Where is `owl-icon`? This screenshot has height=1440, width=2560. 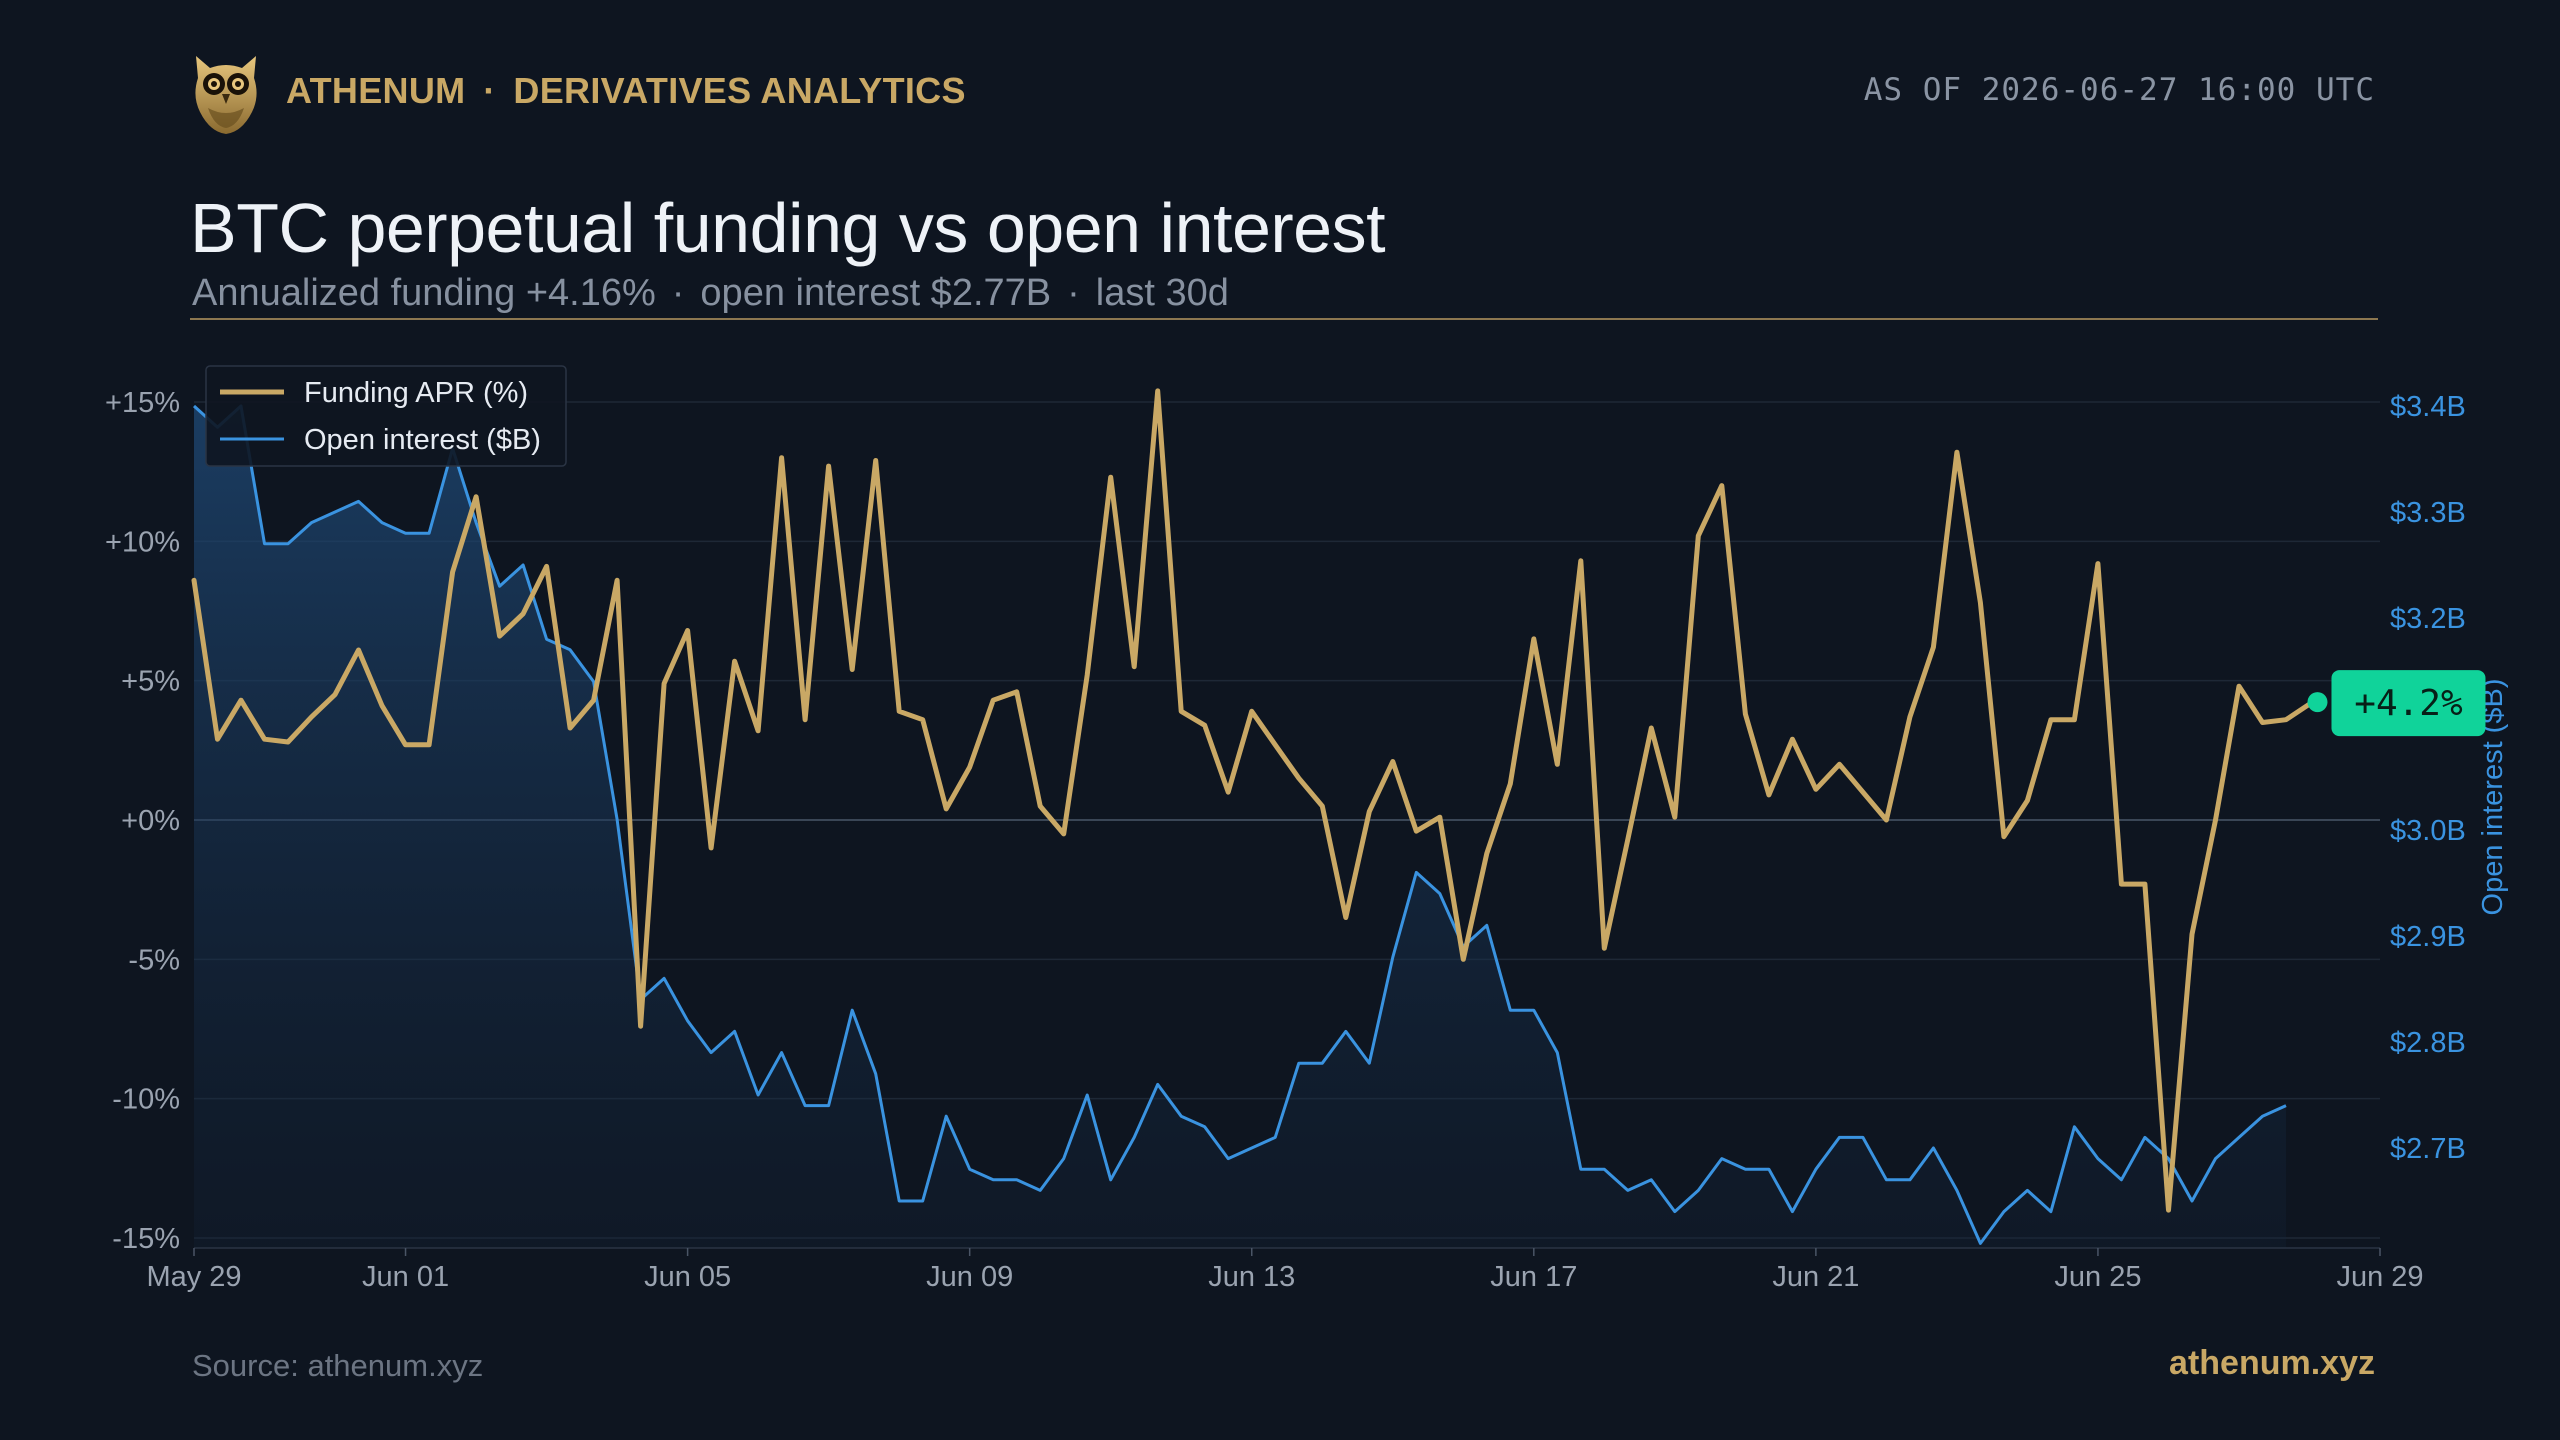
owl-icon is located at coordinates (226, 95).